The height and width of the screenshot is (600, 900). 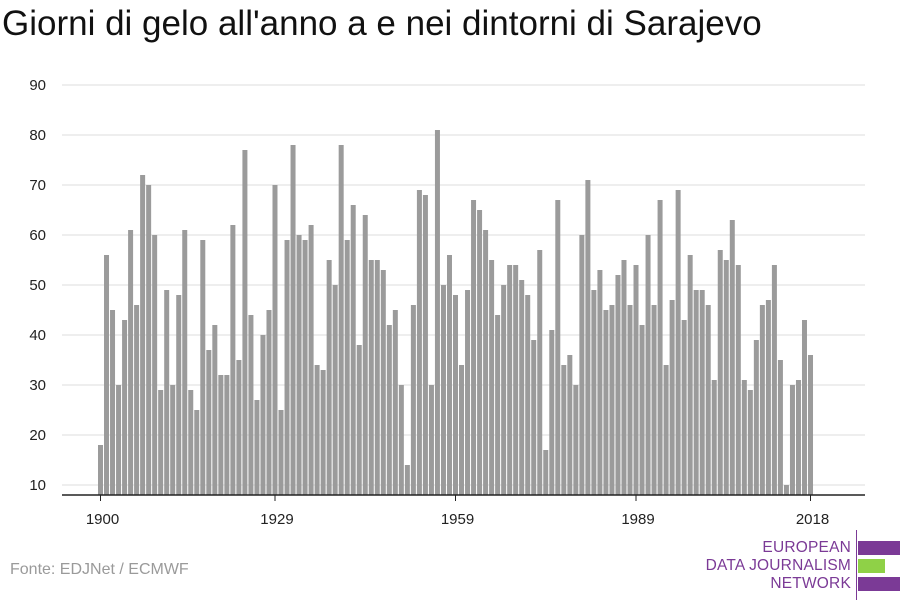 What do you see at coordinates (37, 385) in the screenshot?
I see `y-tick-label: 30` at bounding box center [37, 385].